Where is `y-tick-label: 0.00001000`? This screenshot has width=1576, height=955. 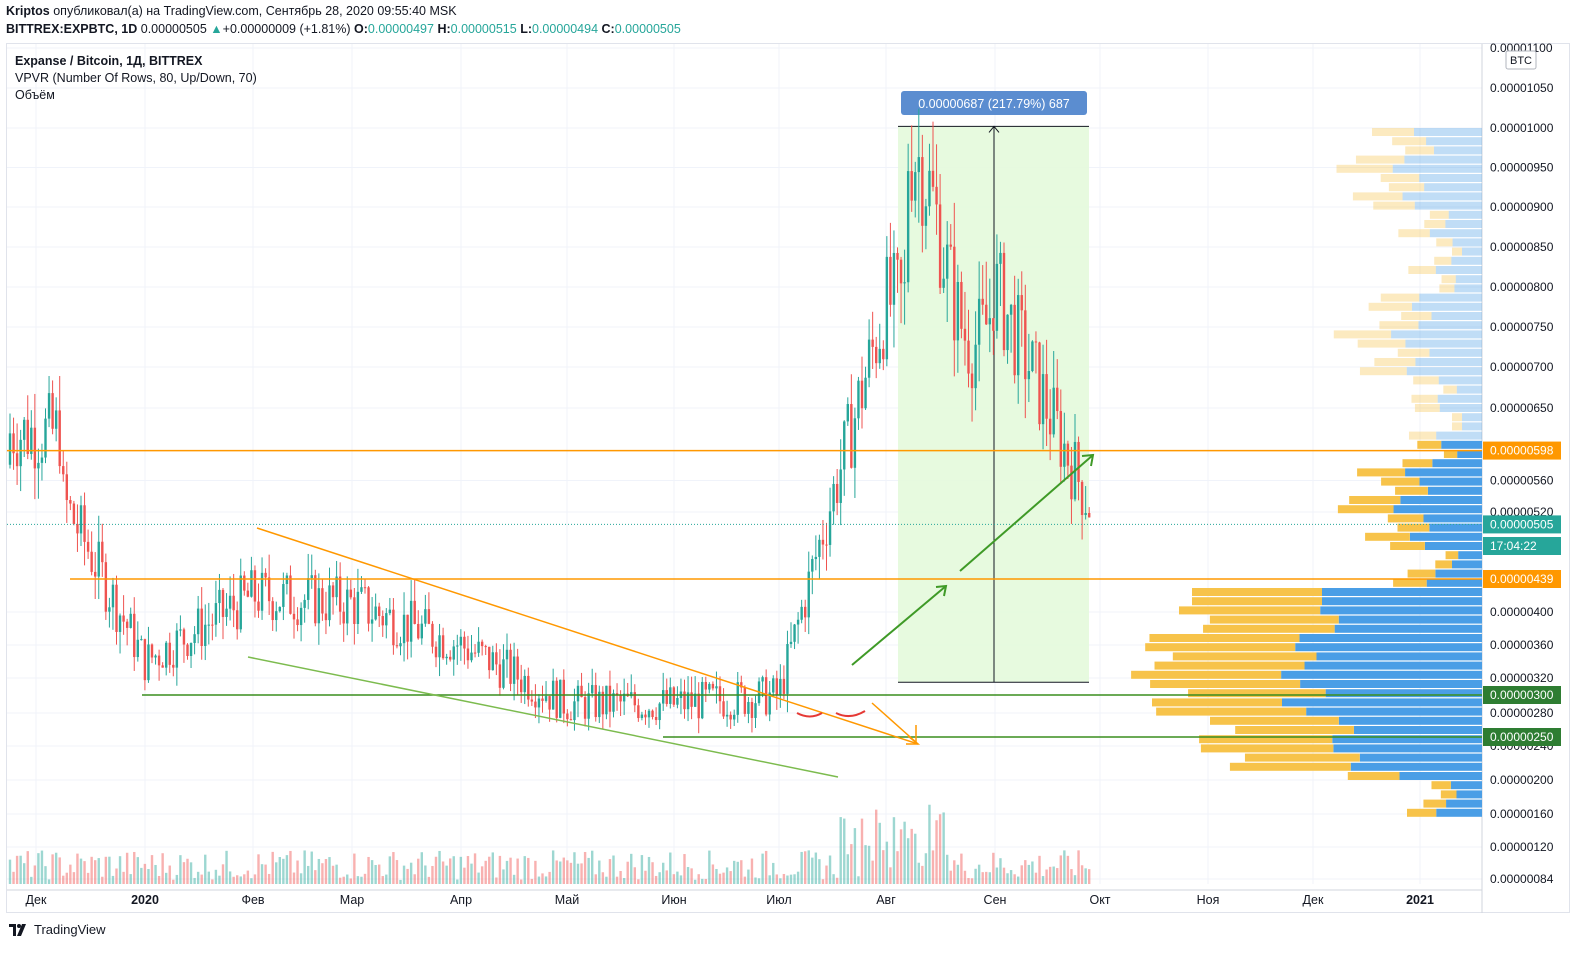 y-tick-label: 0.00001000 is located at coordinates (1522, 128).